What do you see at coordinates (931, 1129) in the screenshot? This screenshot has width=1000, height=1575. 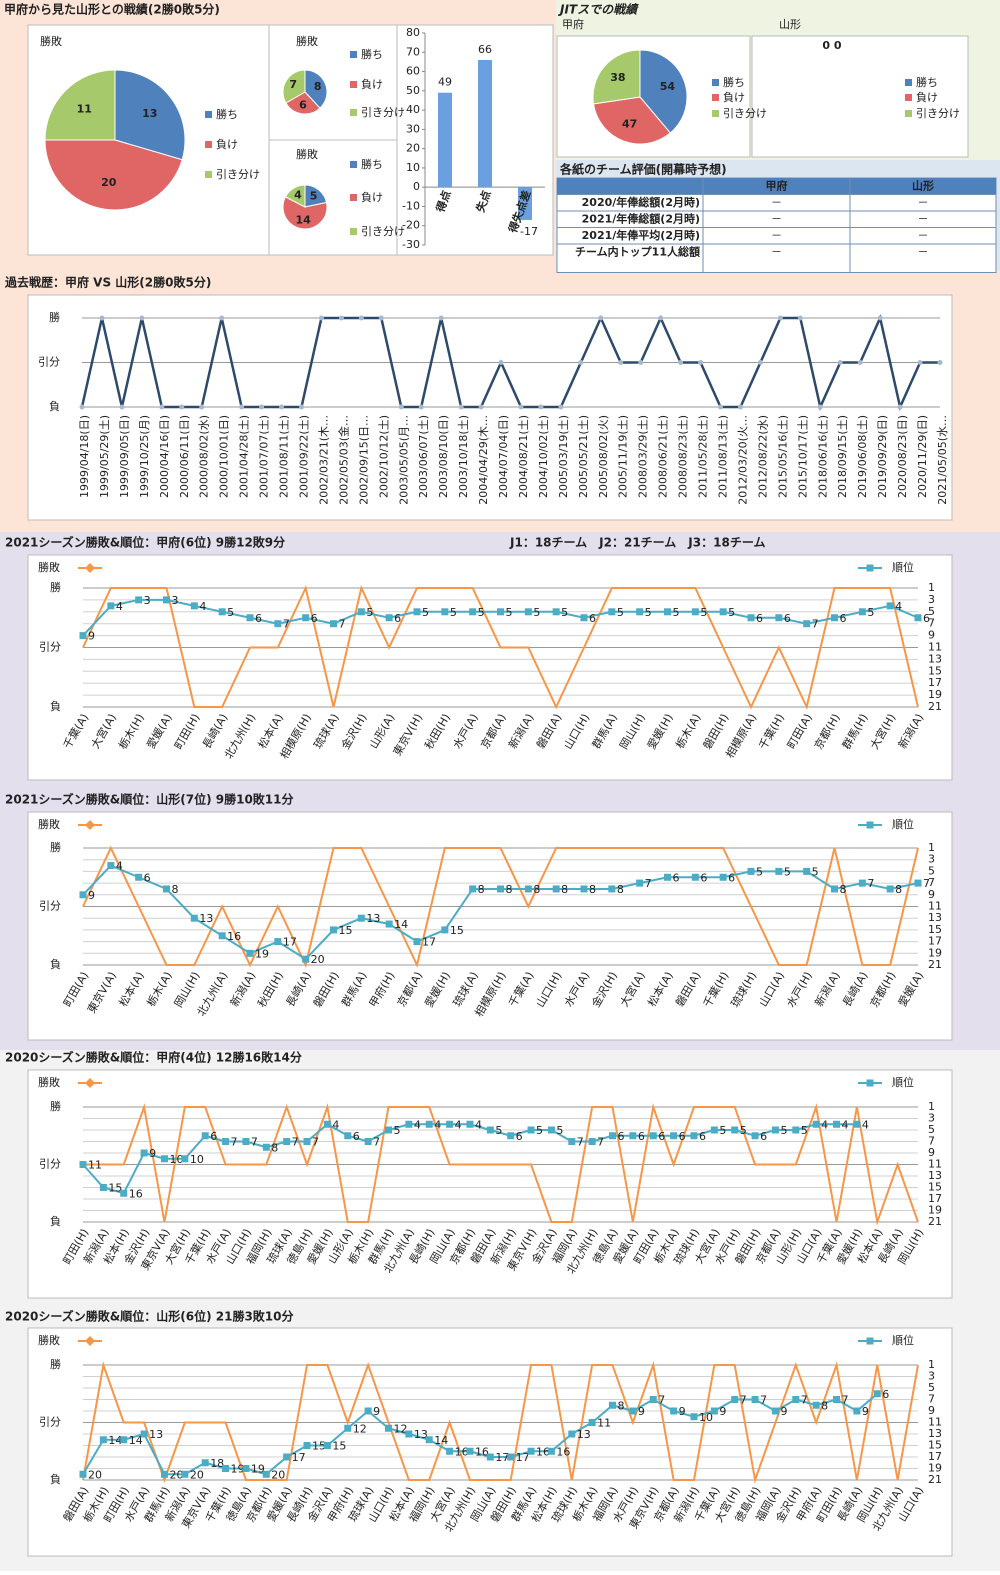 I see `y2-tick-label: 5` at bounding box center [931, 1129].